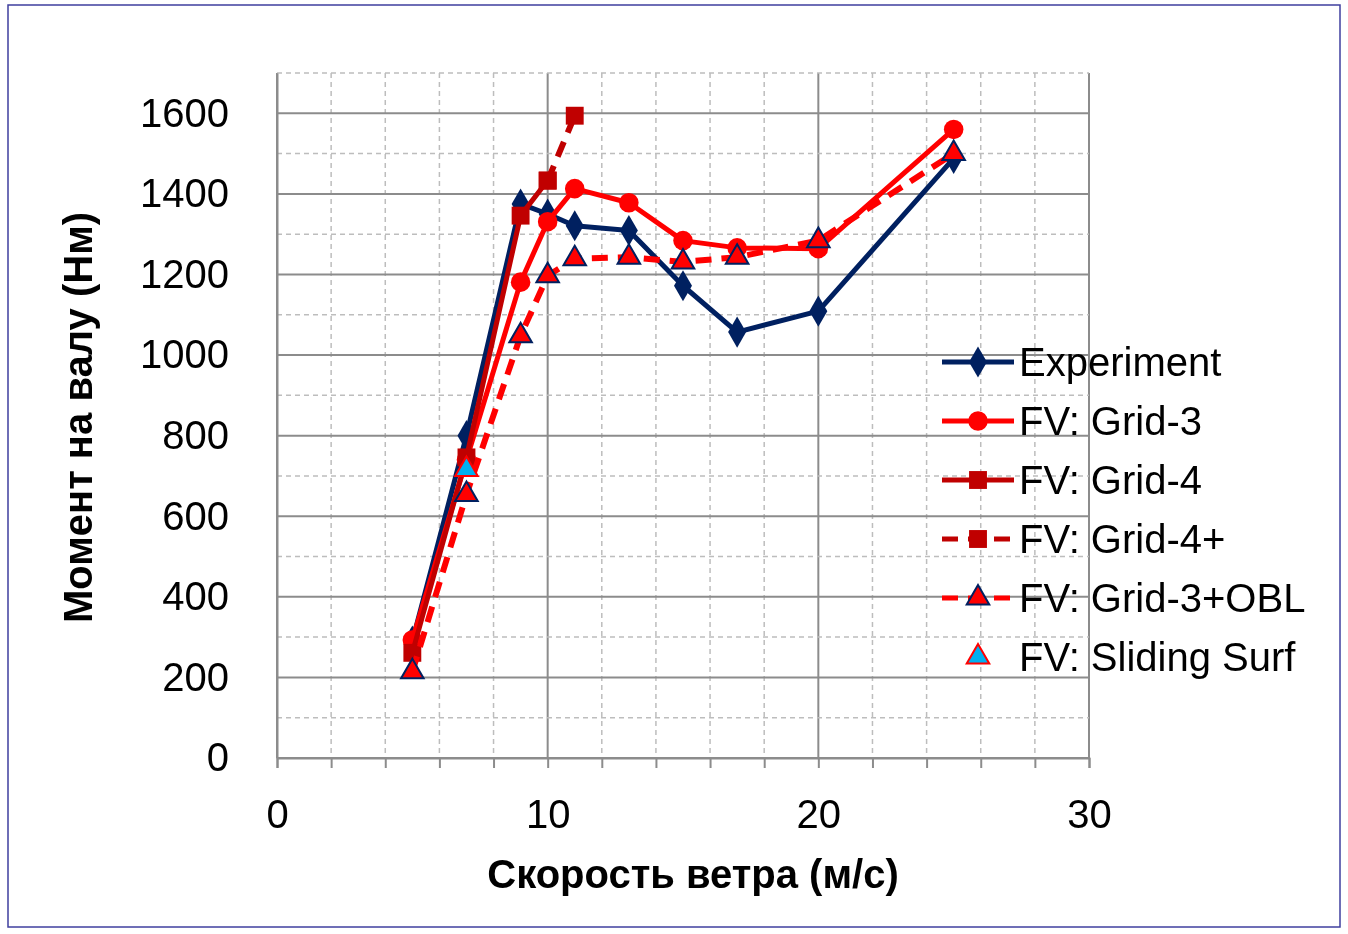 The image size is (1348, 934). Describe the element at coordinates (195, 676) in the screenshot. I see `y-tick-label: 200` at that location.